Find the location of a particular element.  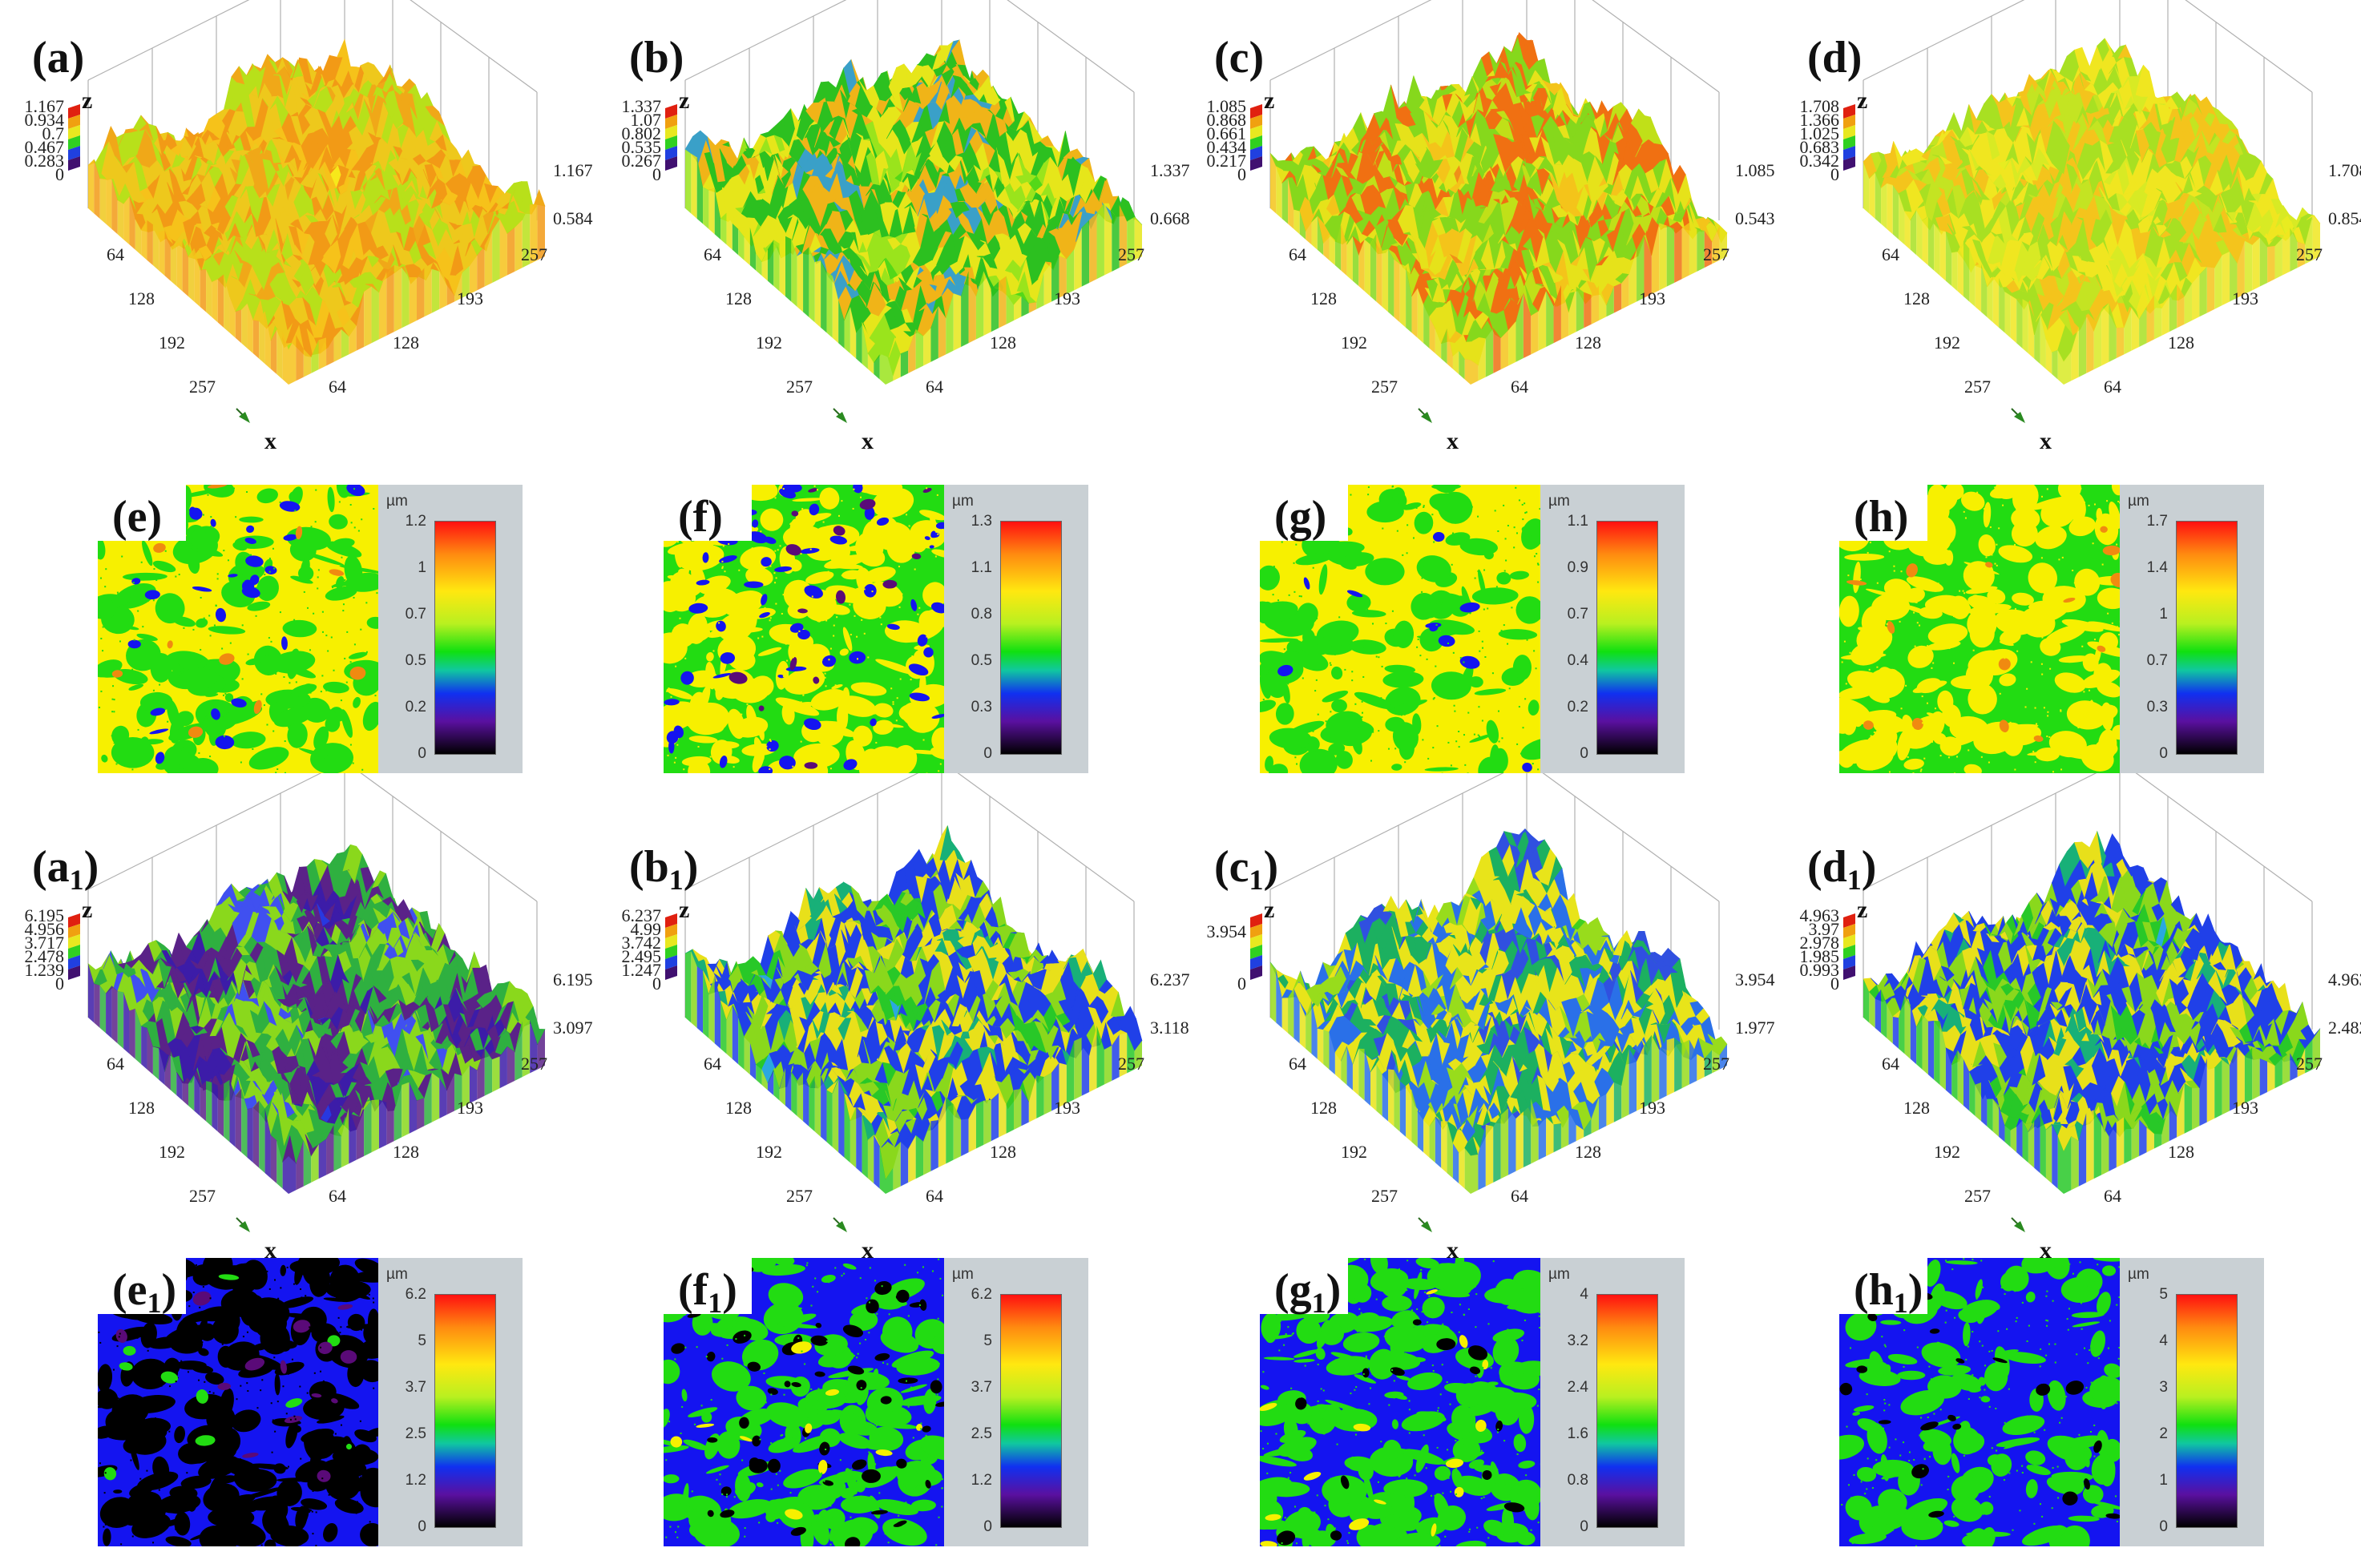

z-tick-label: 0 is located at coordinates (1834, 174).